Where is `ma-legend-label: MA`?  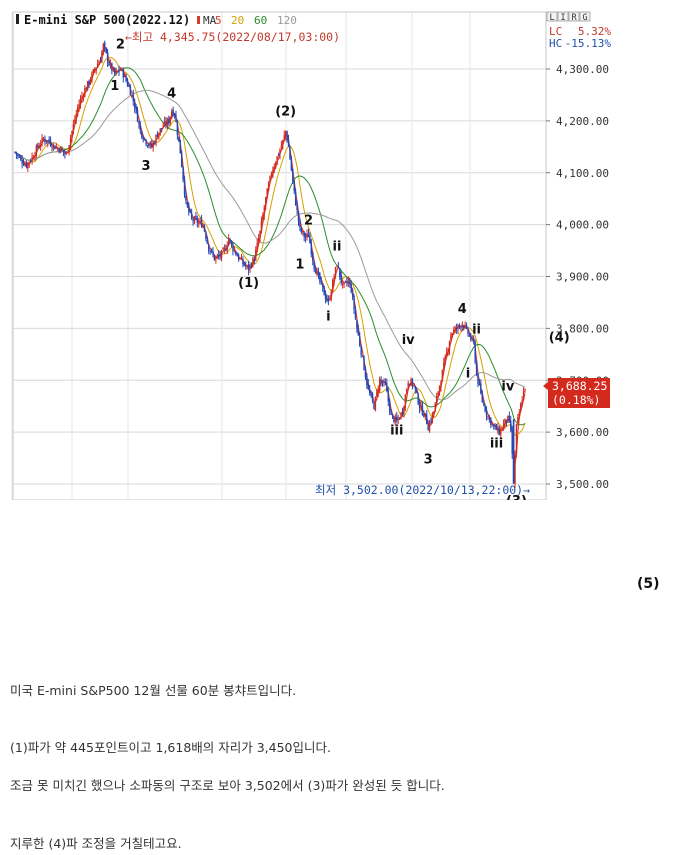 ma-legend-label: MA is located at coordinates (210, 20).